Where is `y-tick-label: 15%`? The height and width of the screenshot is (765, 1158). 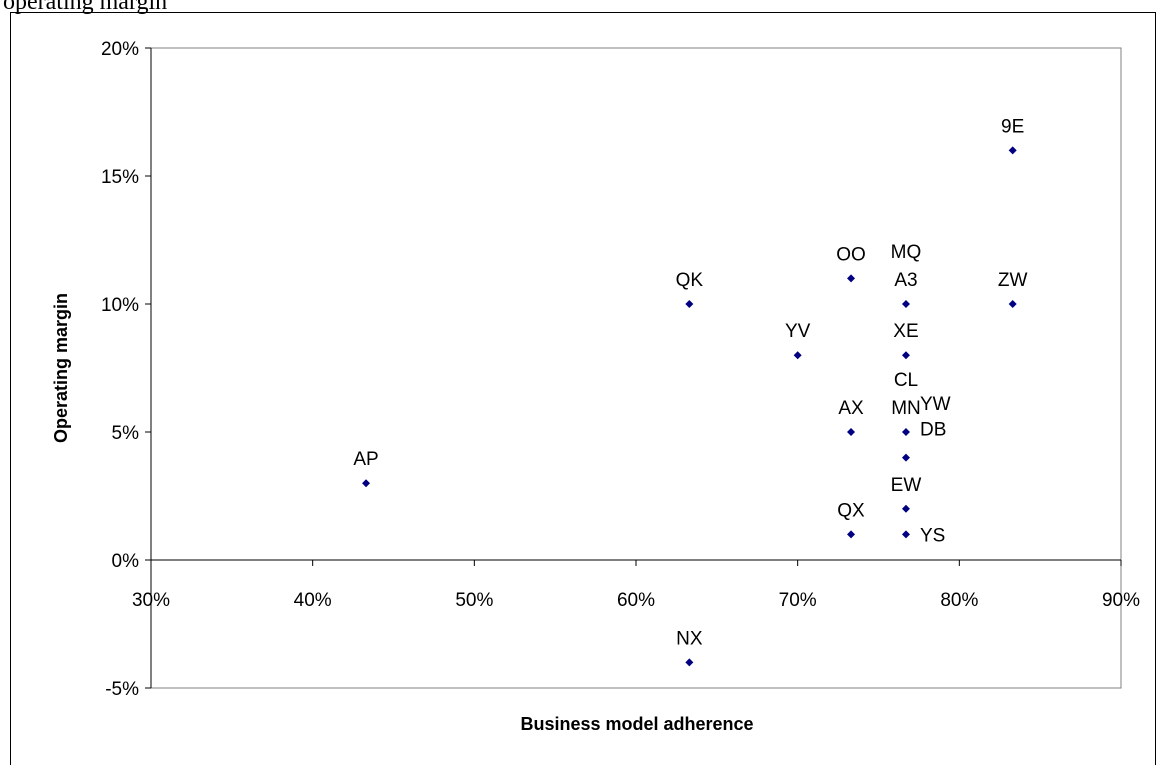
y-tick-label: 15% is located at coordinates (120, 177).